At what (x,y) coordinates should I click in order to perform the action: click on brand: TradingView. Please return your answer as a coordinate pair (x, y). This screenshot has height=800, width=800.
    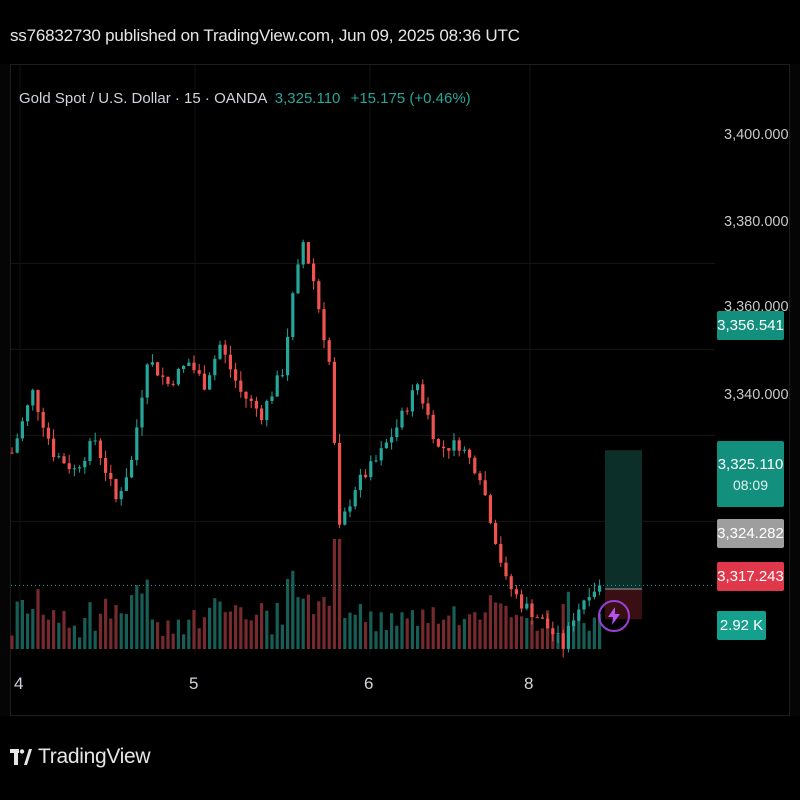
    Looking at the image, I should click on (80, 757).